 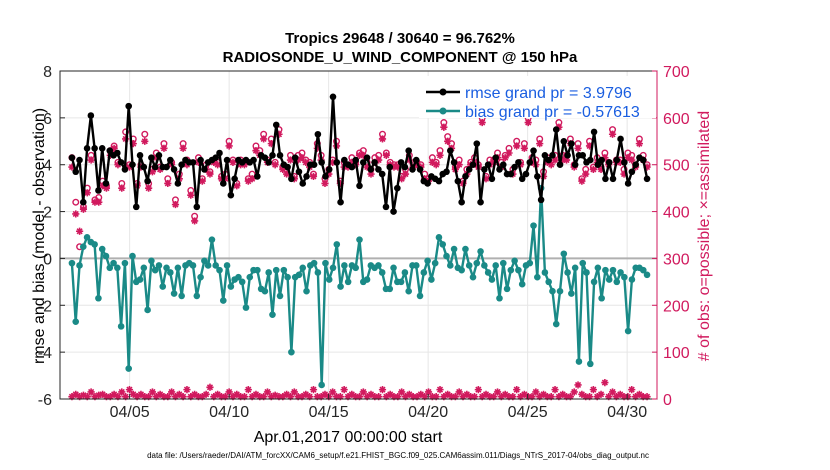 I want to click on y-tick-label: 2, so click(x=47, y=213).